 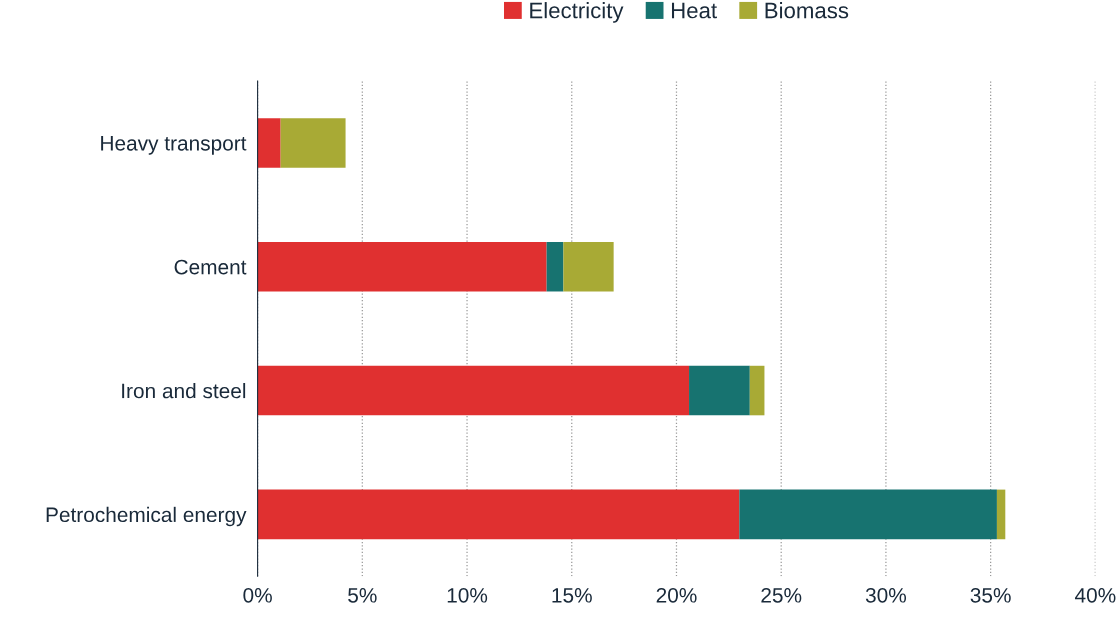 I want to click on x-tick-label: 0%, so click(x=257, y=595).